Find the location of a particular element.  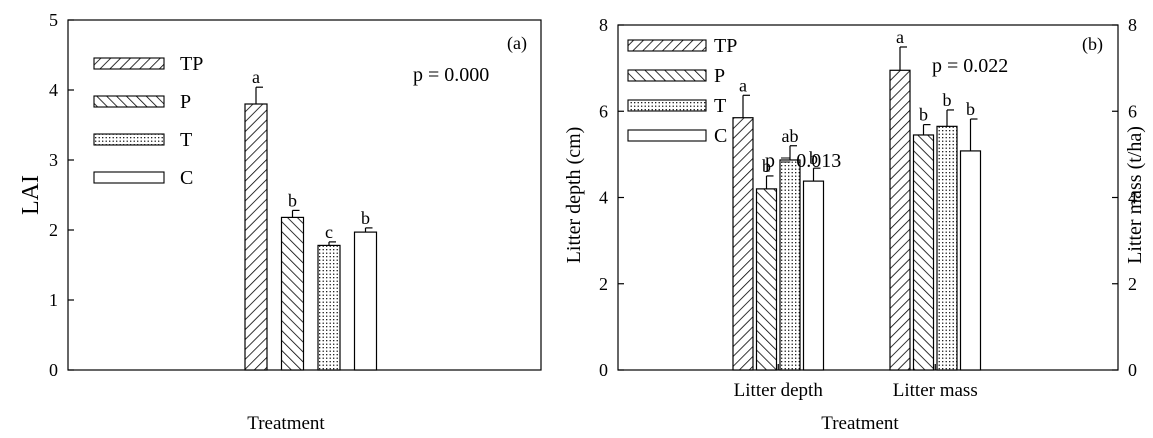

bar-b-1-P is located at coordinates (923, 252).